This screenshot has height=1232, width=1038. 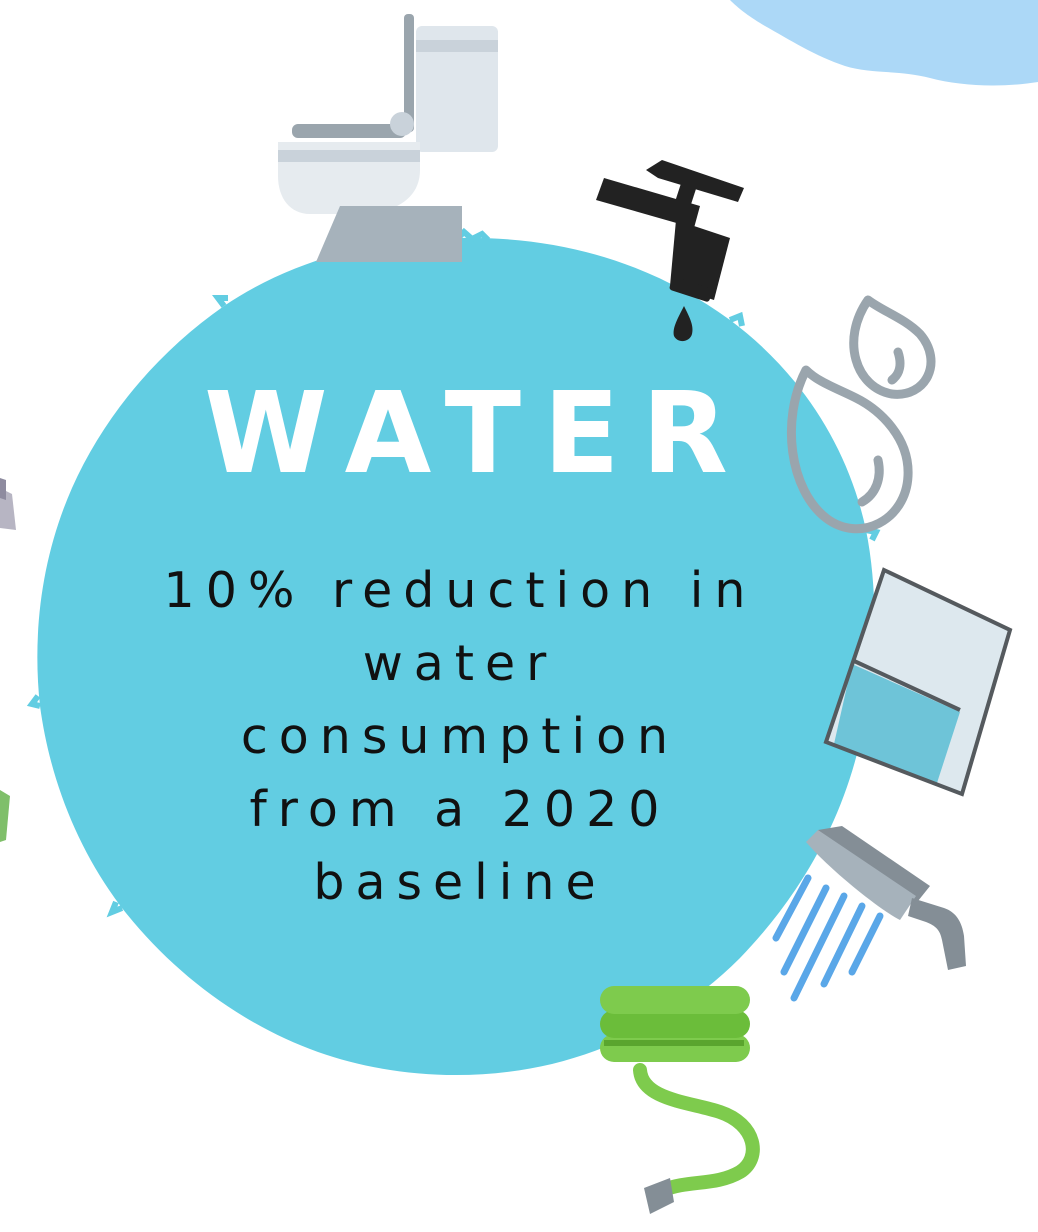 What do you see at coordinates (884, 43) in the screenshot?
I see `corner-splash` at bounding box center [884, 43].